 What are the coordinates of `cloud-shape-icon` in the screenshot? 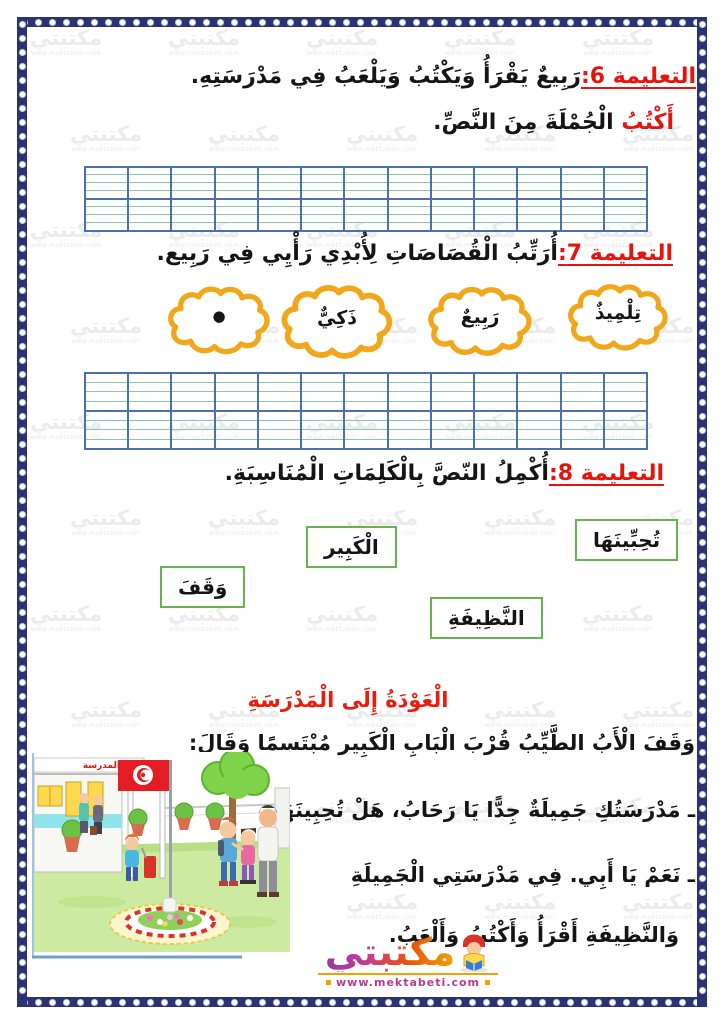 It's located at (219, 320).